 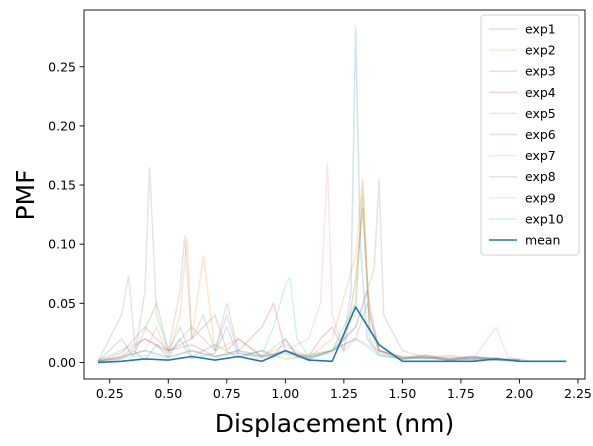 I want to click on legend-label-exp2: exp2, so click(x=540, y=50).